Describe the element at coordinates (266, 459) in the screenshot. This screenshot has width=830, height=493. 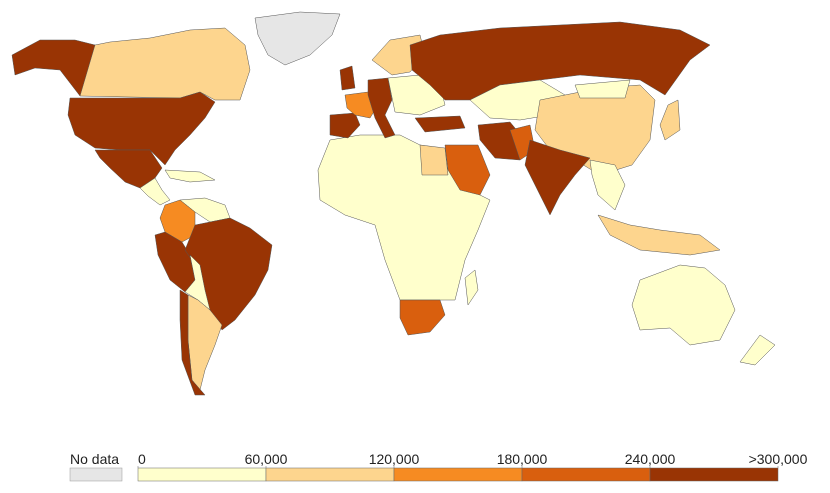
I see `legend-tick-label: 60,000` at that location.